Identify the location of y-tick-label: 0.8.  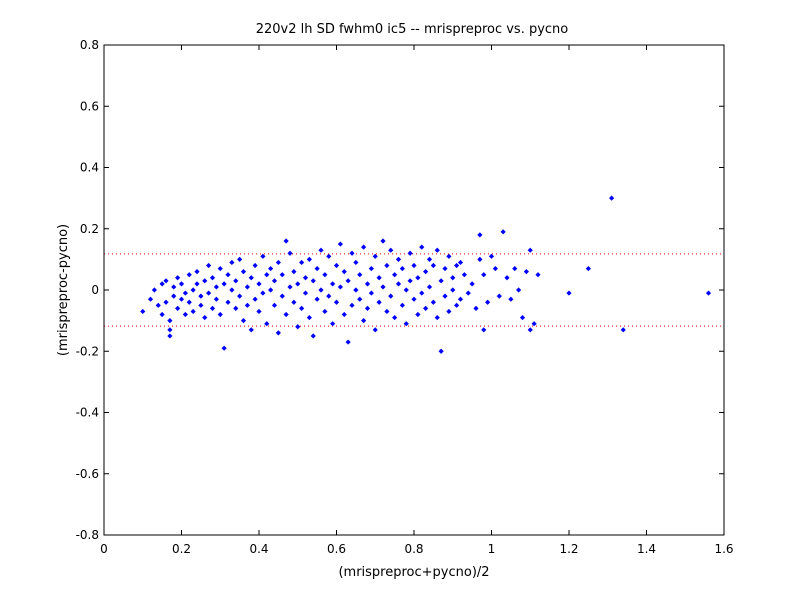
(89, 45).